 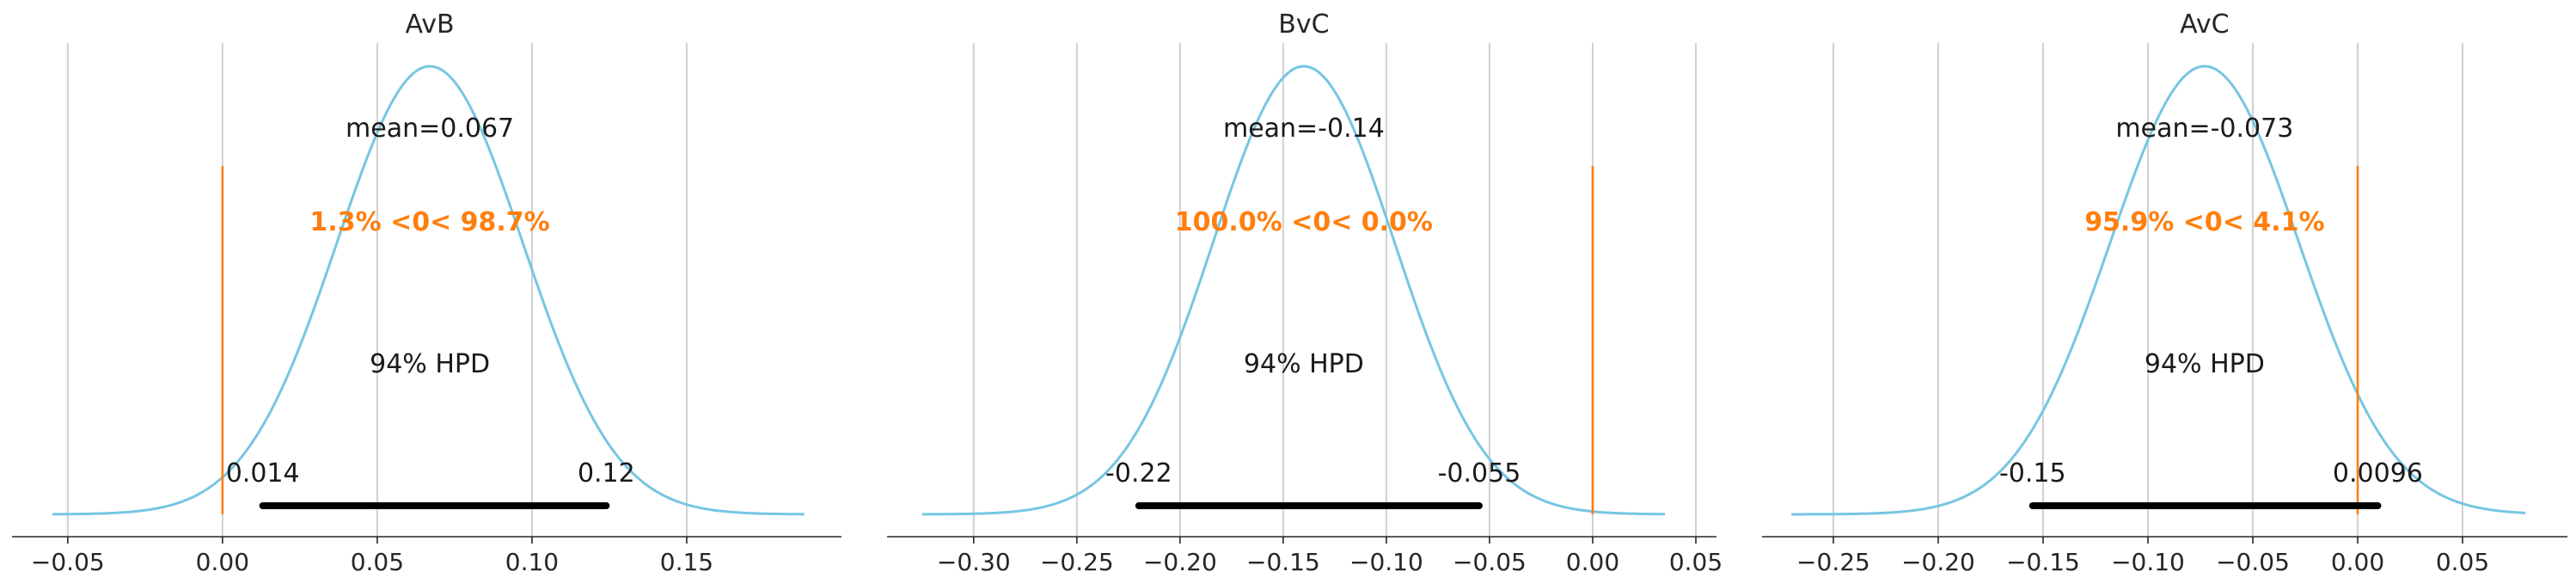 I want to click on hpd-high-label: 0.0096, so click(x=2378, y=473).